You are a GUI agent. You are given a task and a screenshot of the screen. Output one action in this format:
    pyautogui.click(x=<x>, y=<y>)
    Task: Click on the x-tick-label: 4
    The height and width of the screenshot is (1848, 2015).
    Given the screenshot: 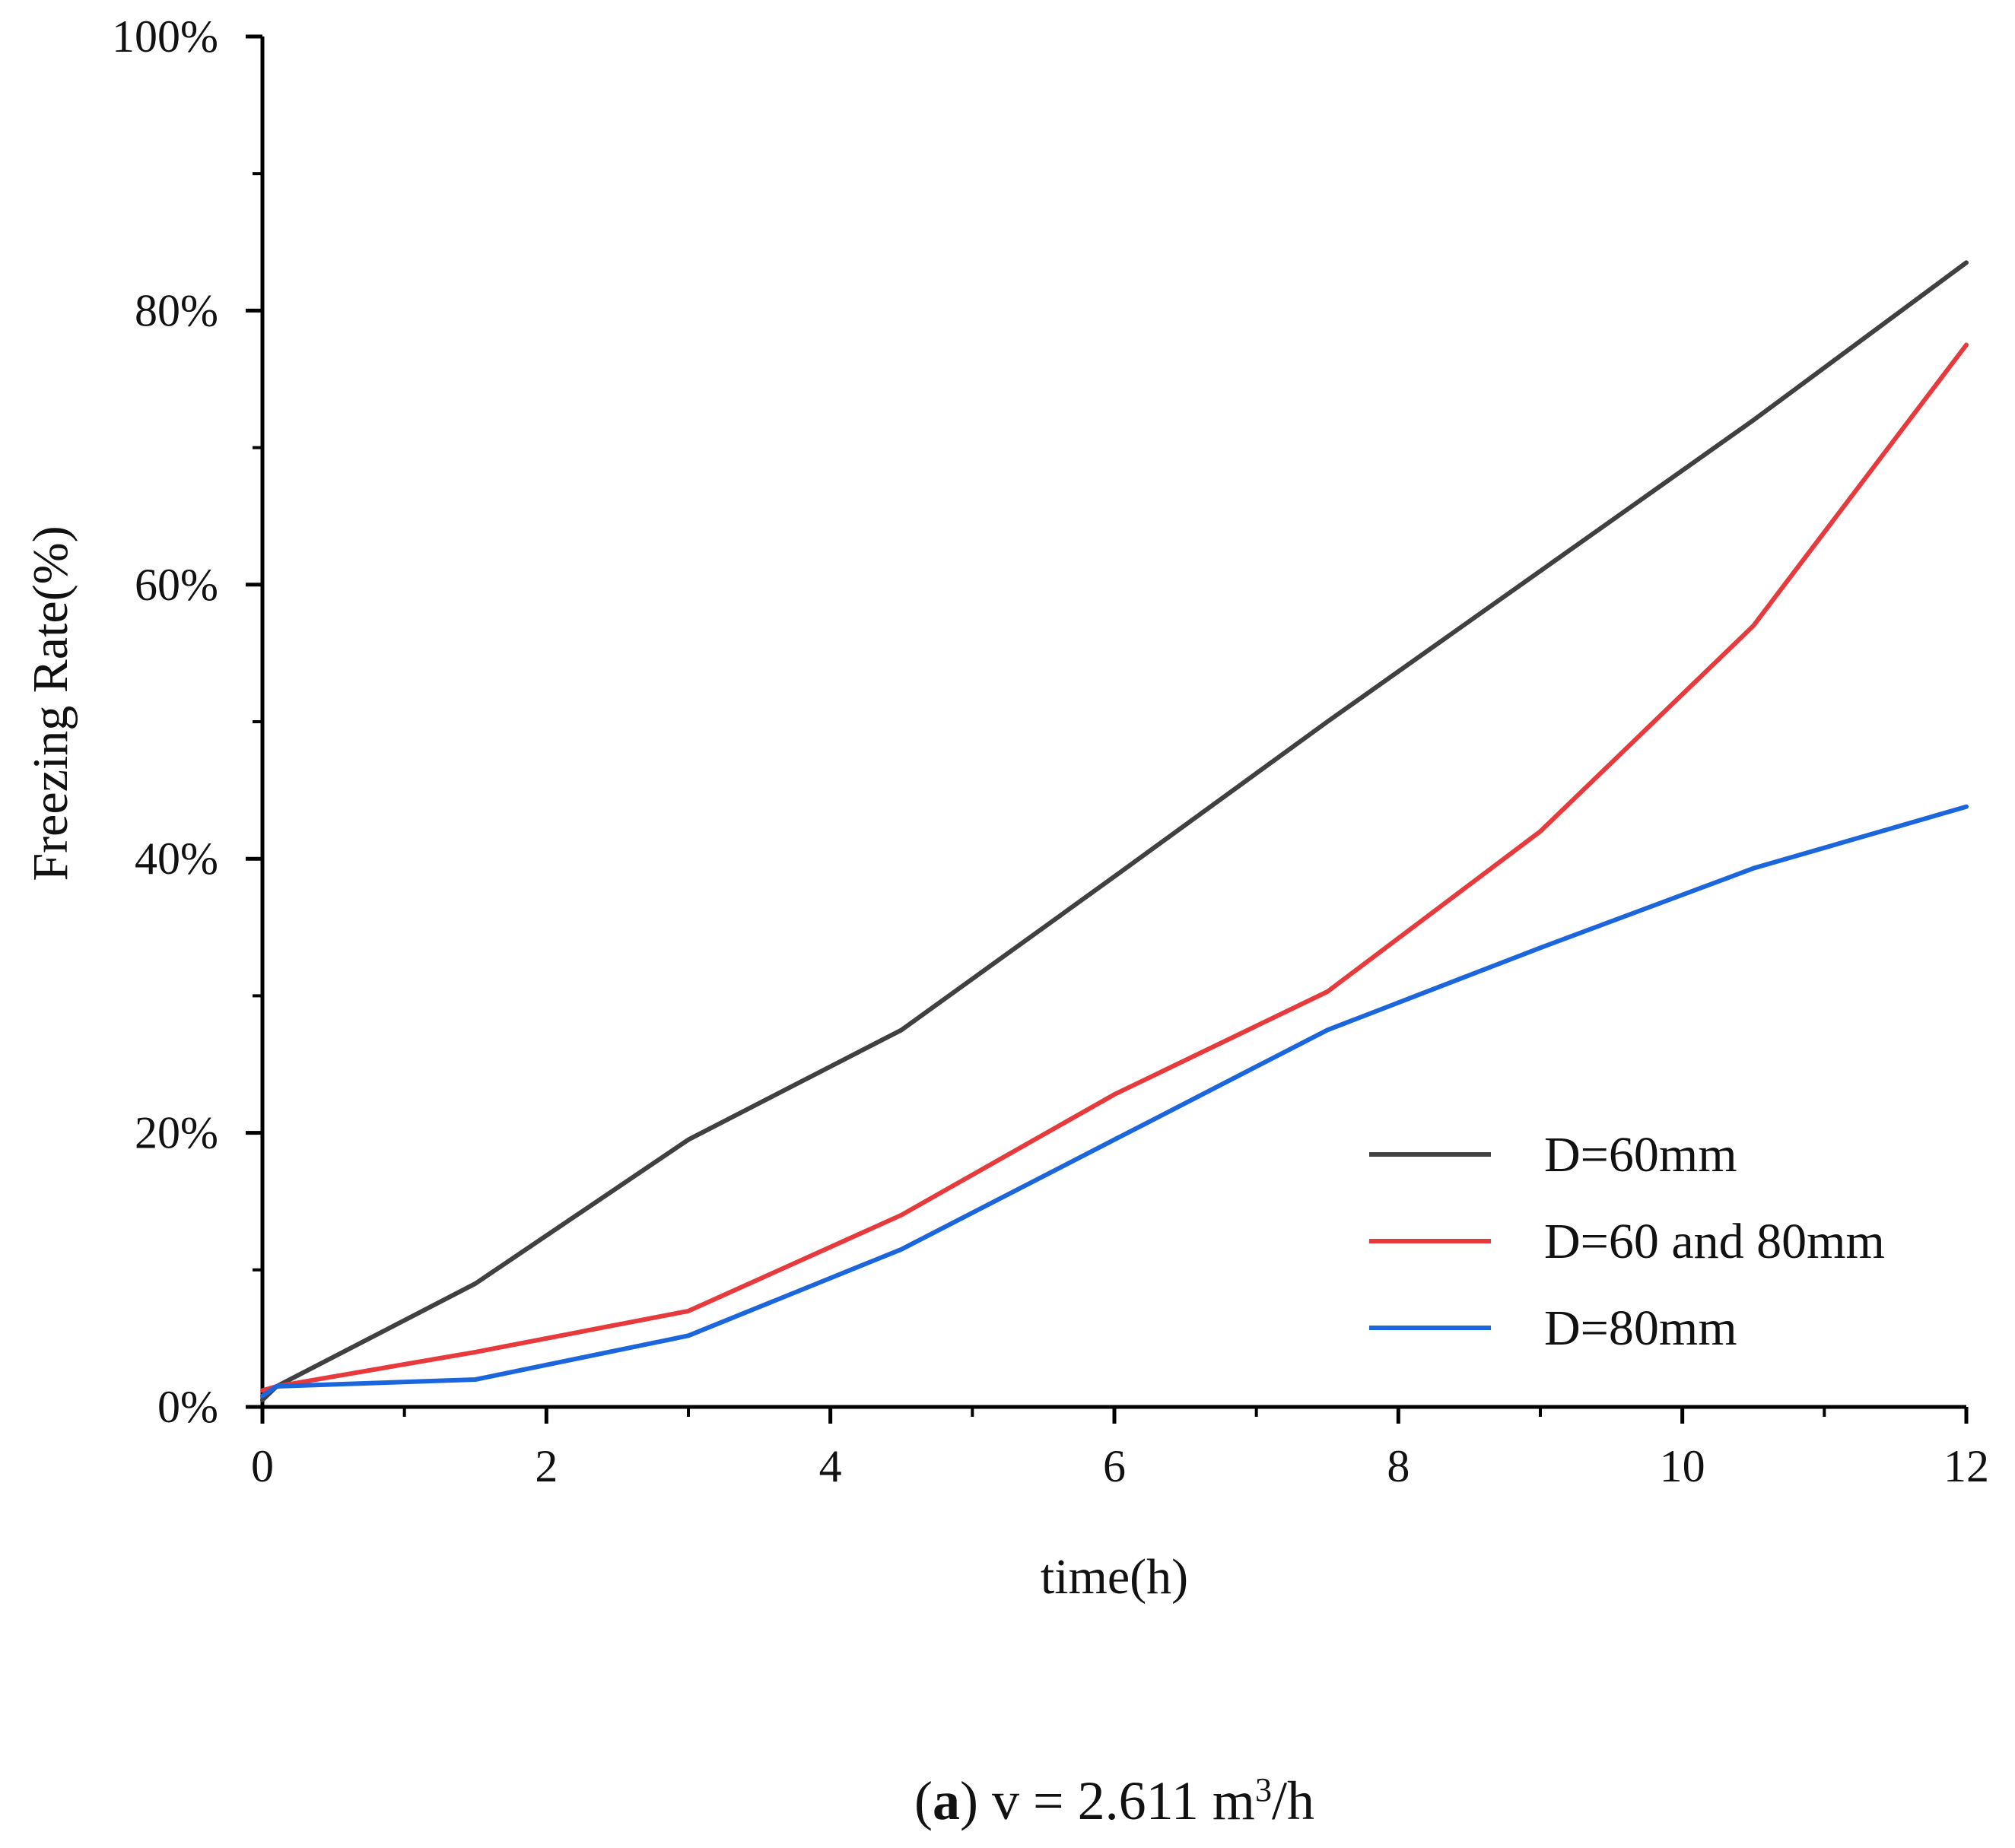 What is the action you would take?
    pyautogui.click(x=830, y=1466)
    